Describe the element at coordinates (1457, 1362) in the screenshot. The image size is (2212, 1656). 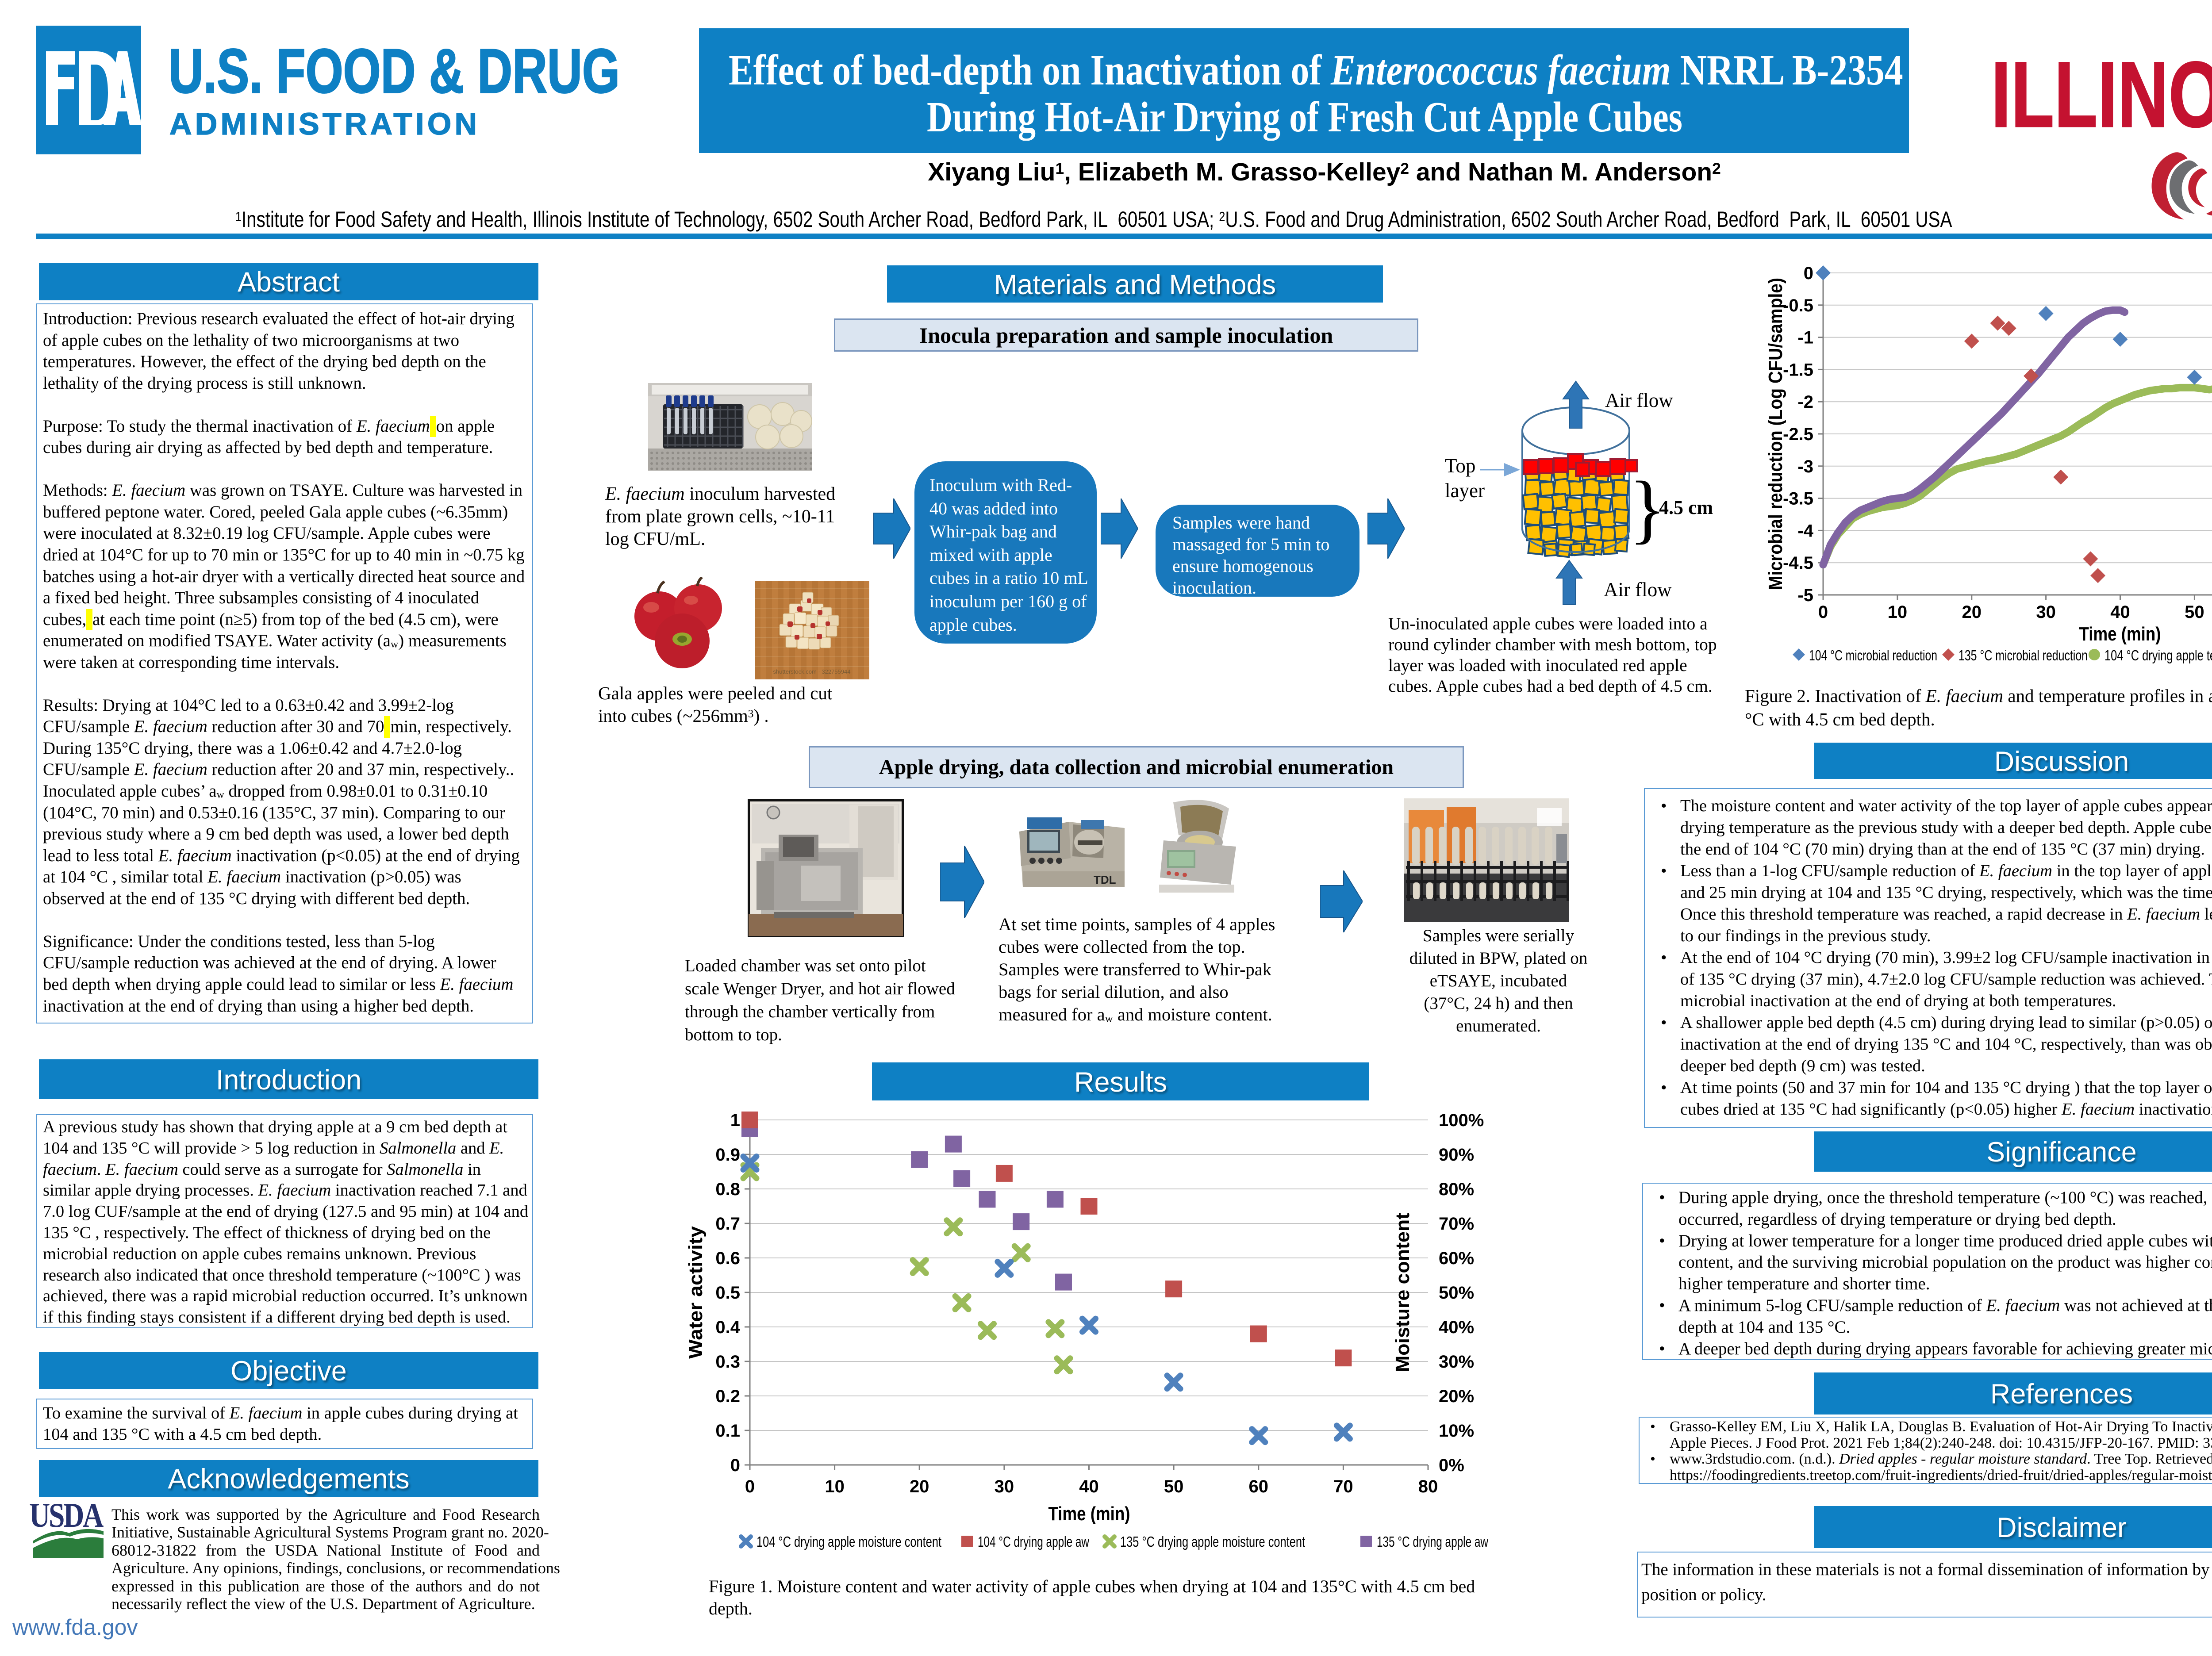
I see `svg-text: 30%` at that location.